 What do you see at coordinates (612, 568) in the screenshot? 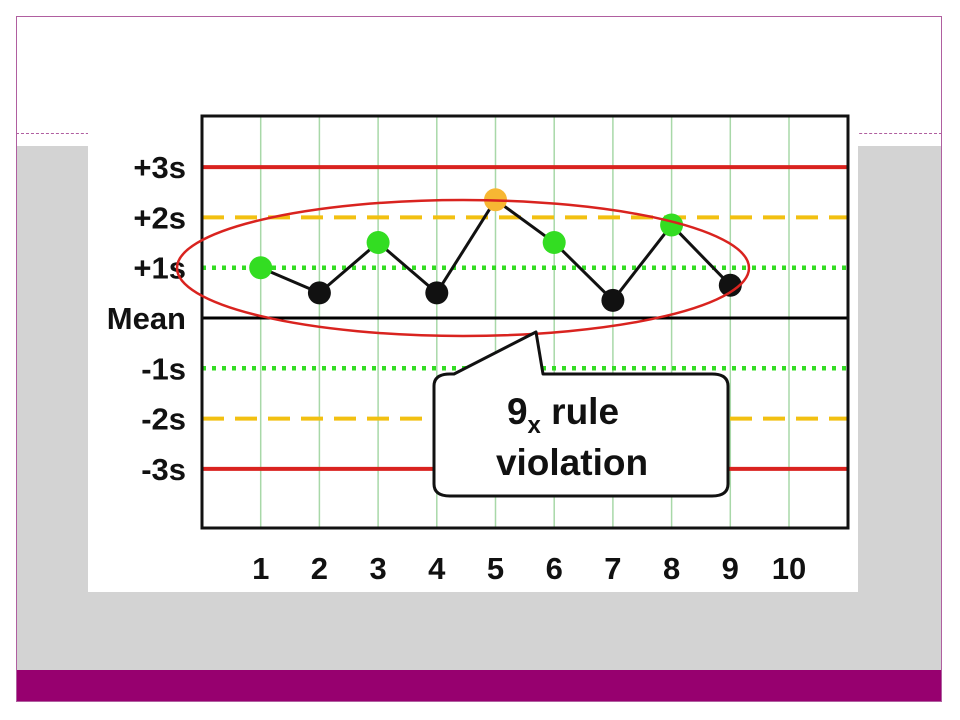
I see `x-tick-label-7: 7` at bounding box center [612, 568].